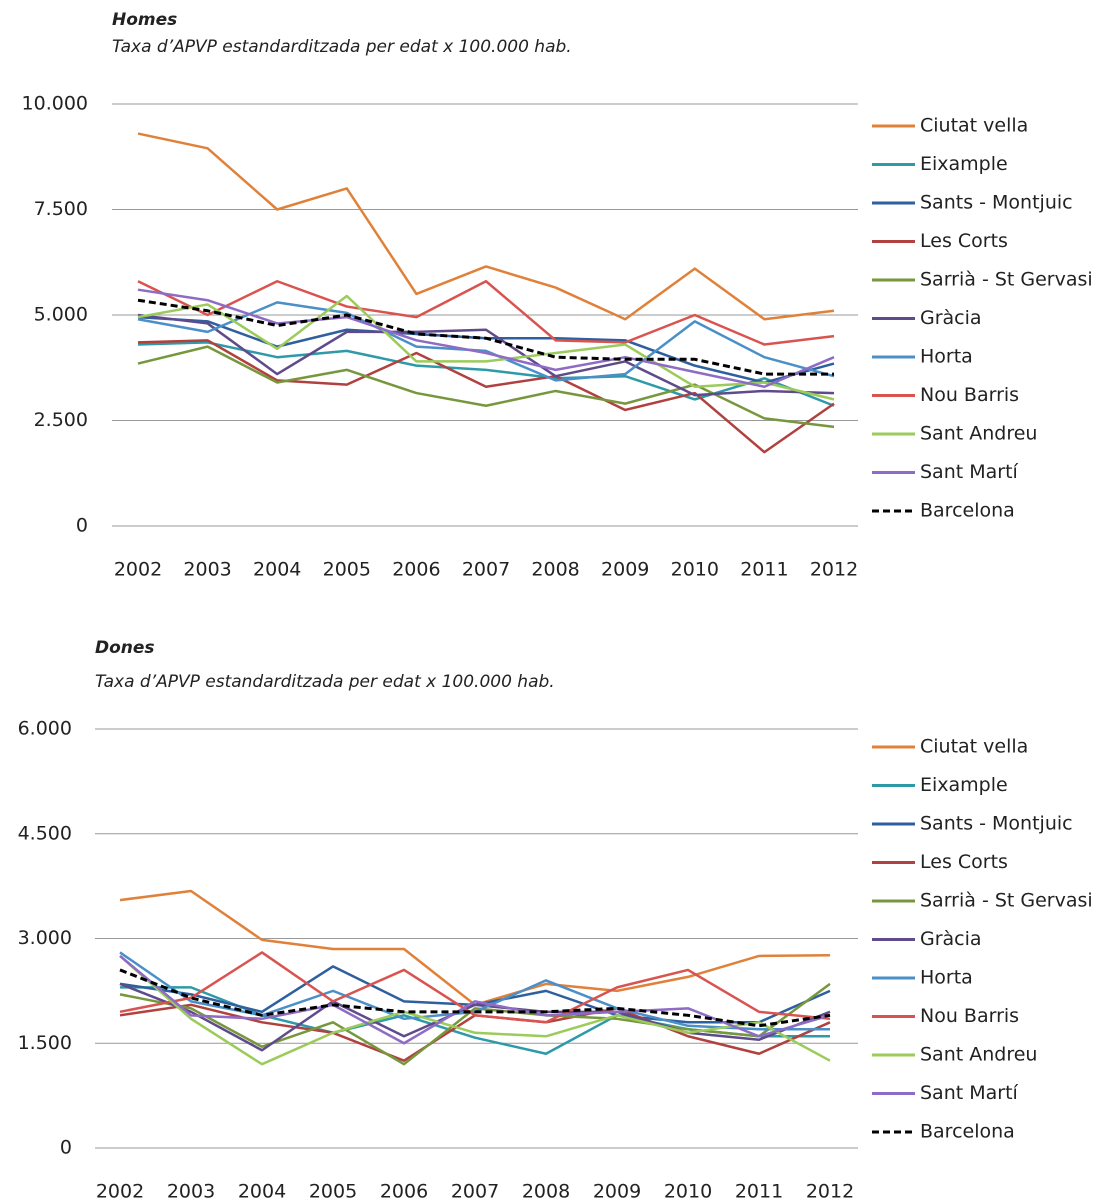 The width and height of the screenshot is (1114, 1200). Describe the element at coordinates (45, 833) in the screenshot. I see `y-tick-label: 4.500` at that location.